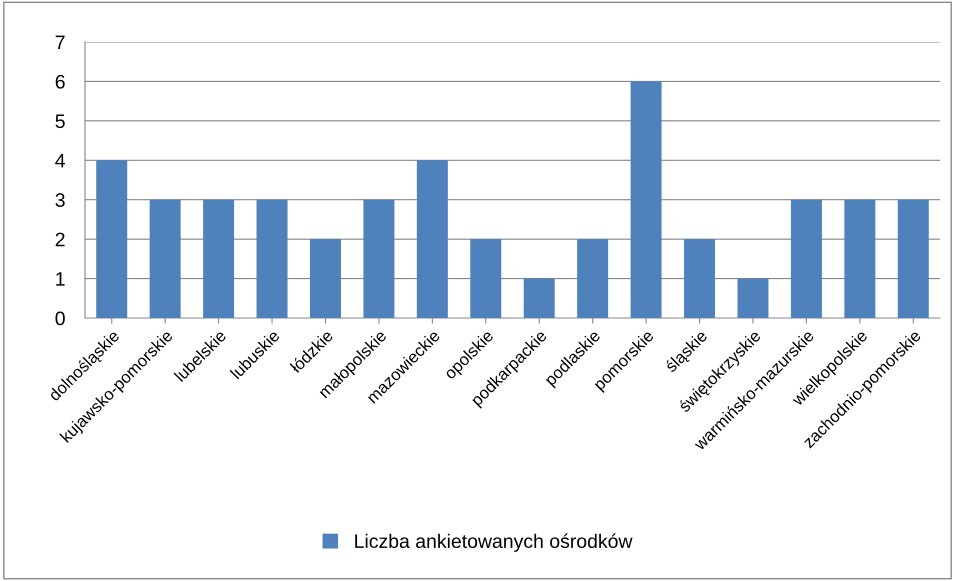  I want to click on y-tick-label: 2, so click(60, 239).